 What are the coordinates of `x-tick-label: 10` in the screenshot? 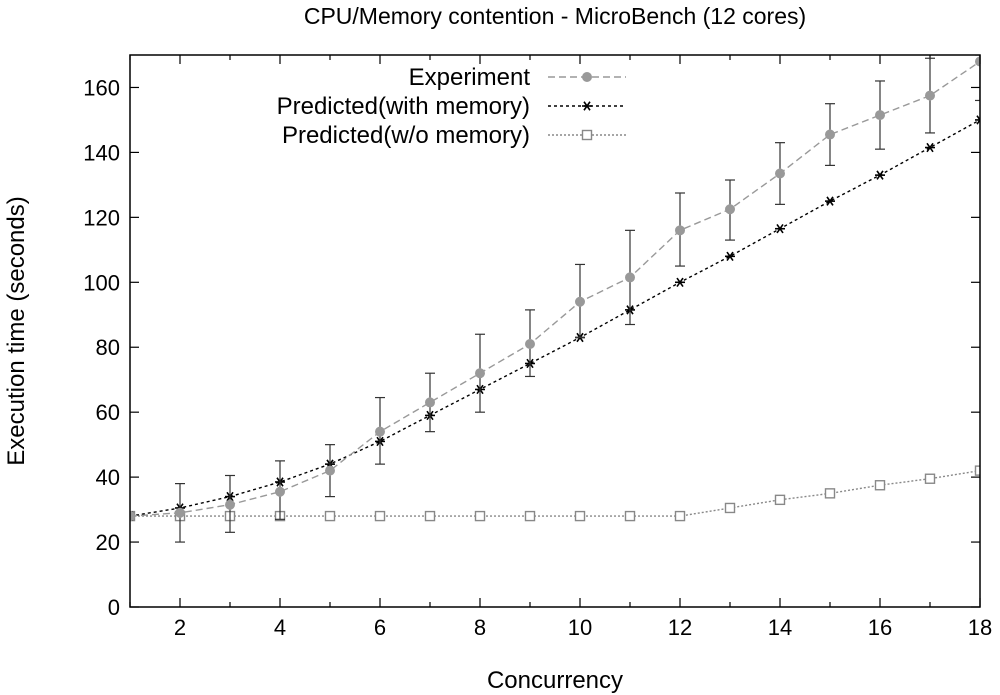 It's located at (580, 627).